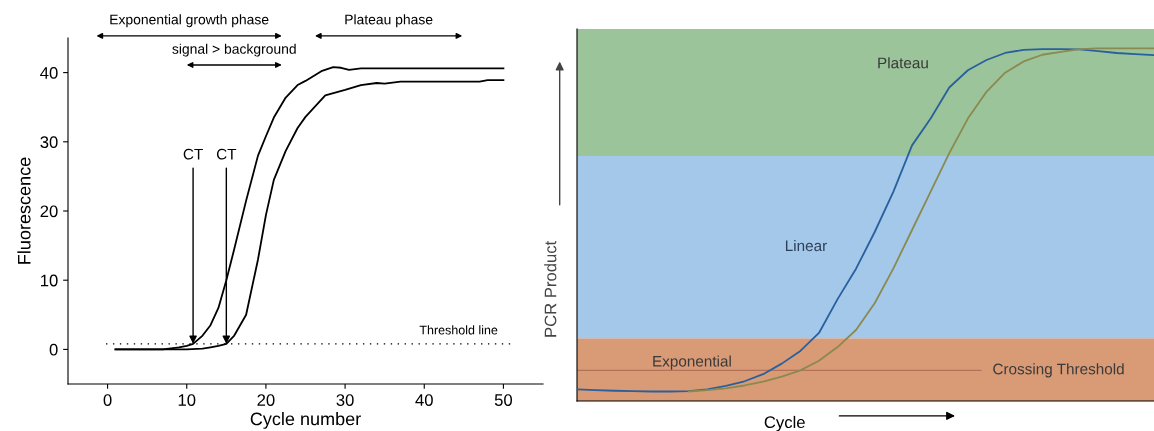 The width and height of the screenshot is (1154, 431). What do you see at coordinates (49, 211) in the screenshot?
I see `y-tick-label: 20` at bounding box center [49, 211].